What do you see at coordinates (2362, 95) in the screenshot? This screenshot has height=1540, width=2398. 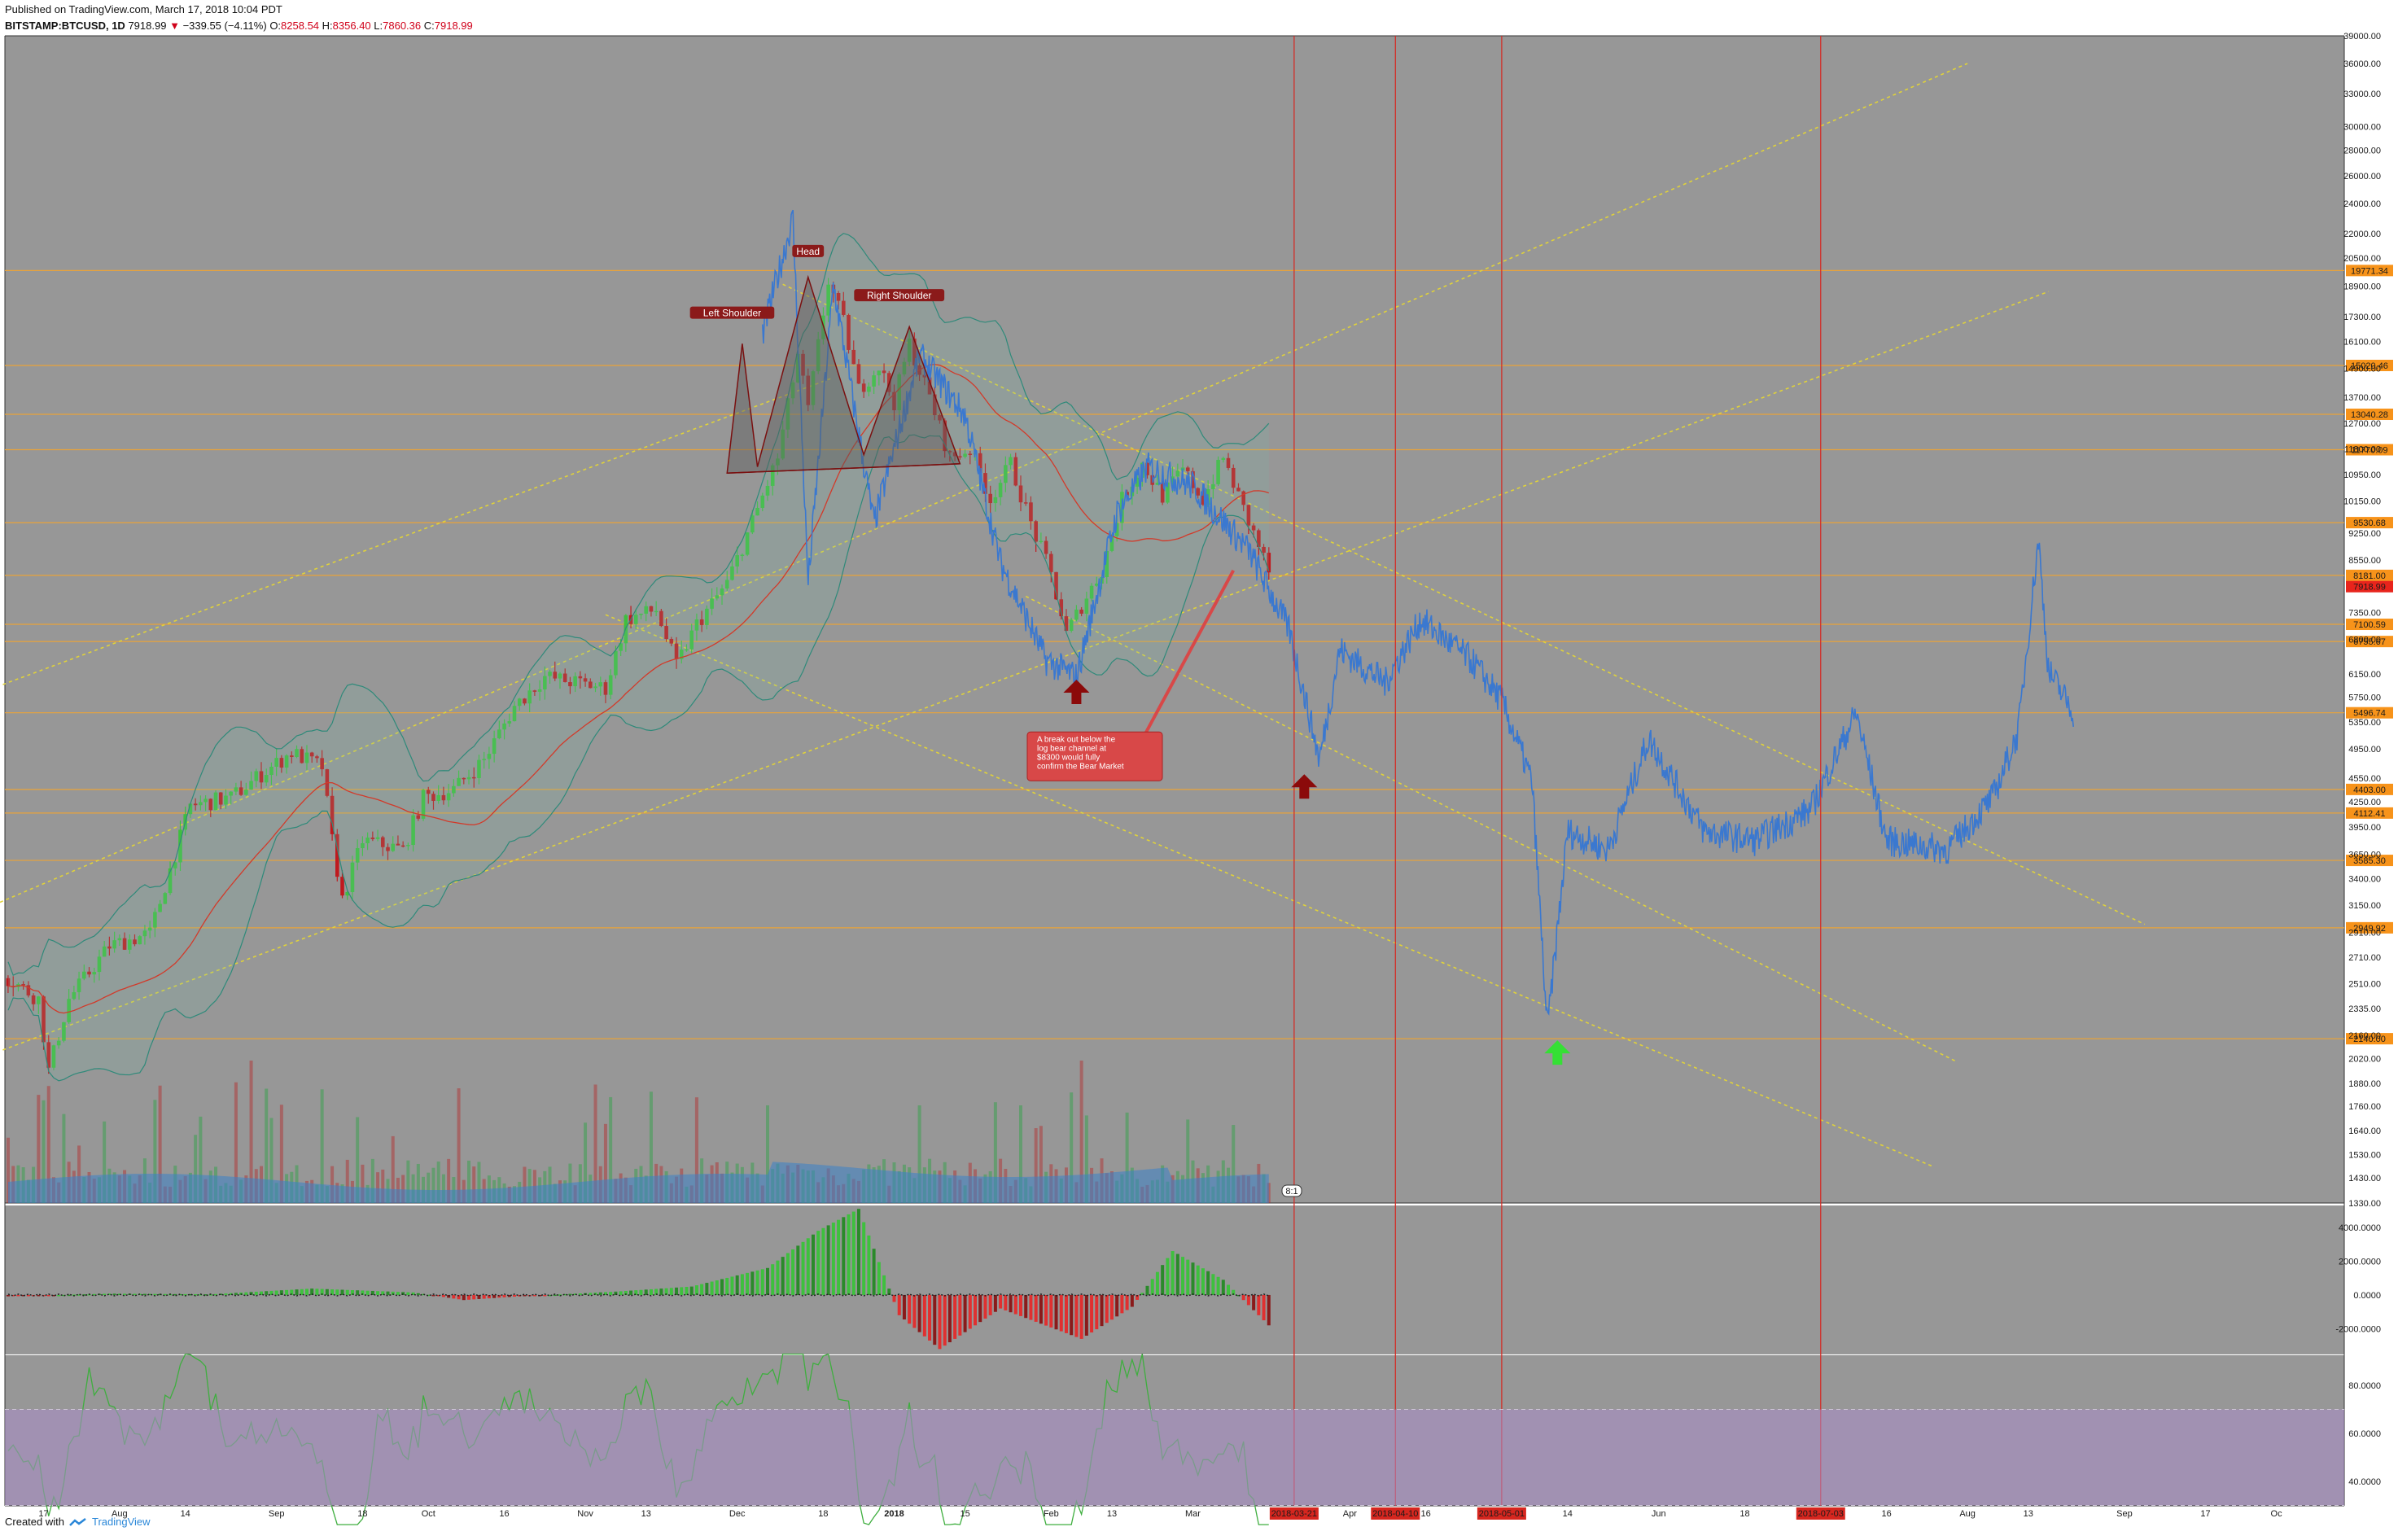 I see `y-tick-label: 33000.00` at bounding box center [2362, 95].